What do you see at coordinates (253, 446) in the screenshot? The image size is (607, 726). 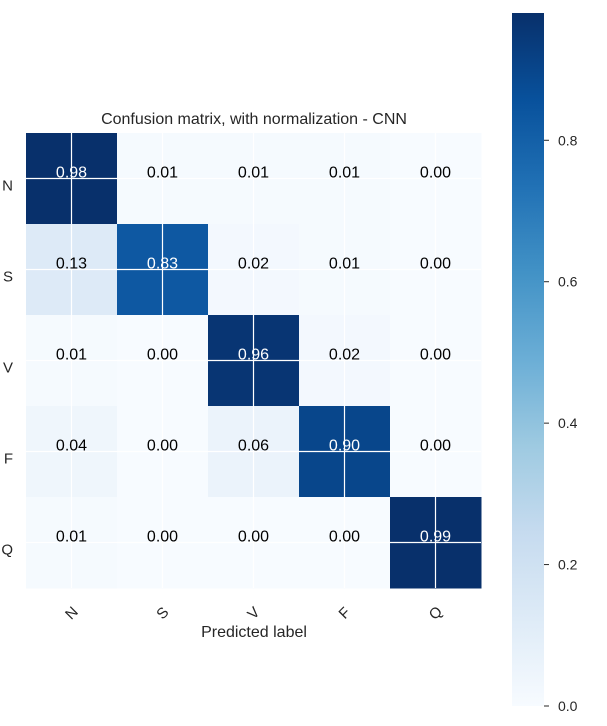 I see `cell-value-label: 0.06` at bounding box center [253, 446].